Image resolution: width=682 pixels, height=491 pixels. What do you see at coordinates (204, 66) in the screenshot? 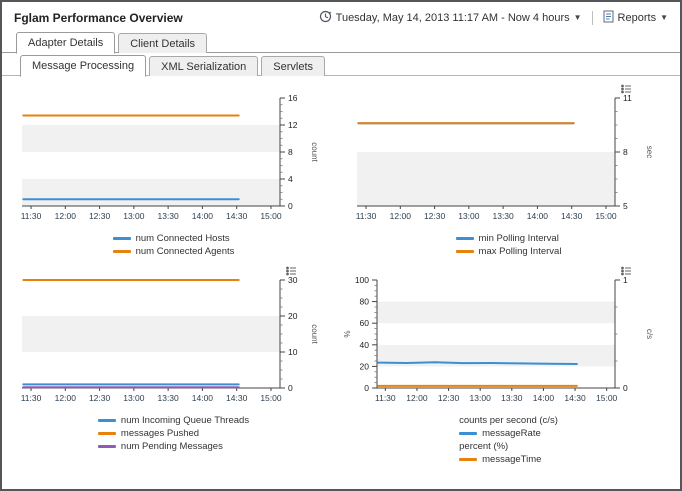
I see `tab-xml-serialization: XML Serialization` at bounding box center [204, 66].